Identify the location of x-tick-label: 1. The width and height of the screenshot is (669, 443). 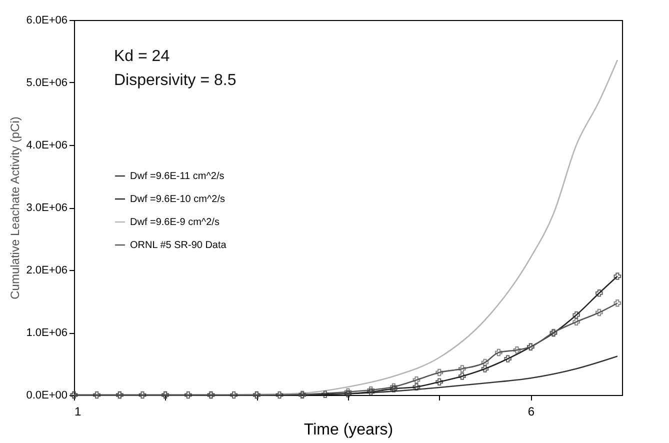
(78, 411).